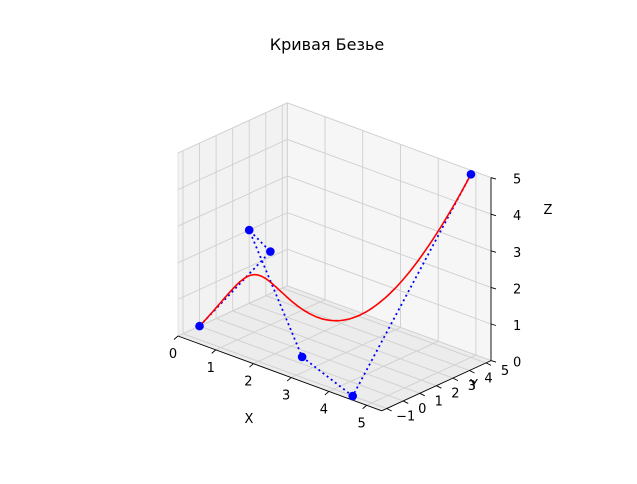 The height and width of the screenshot is (484, 637). I want to click on x-tick-label: 4, so click(324, 409).